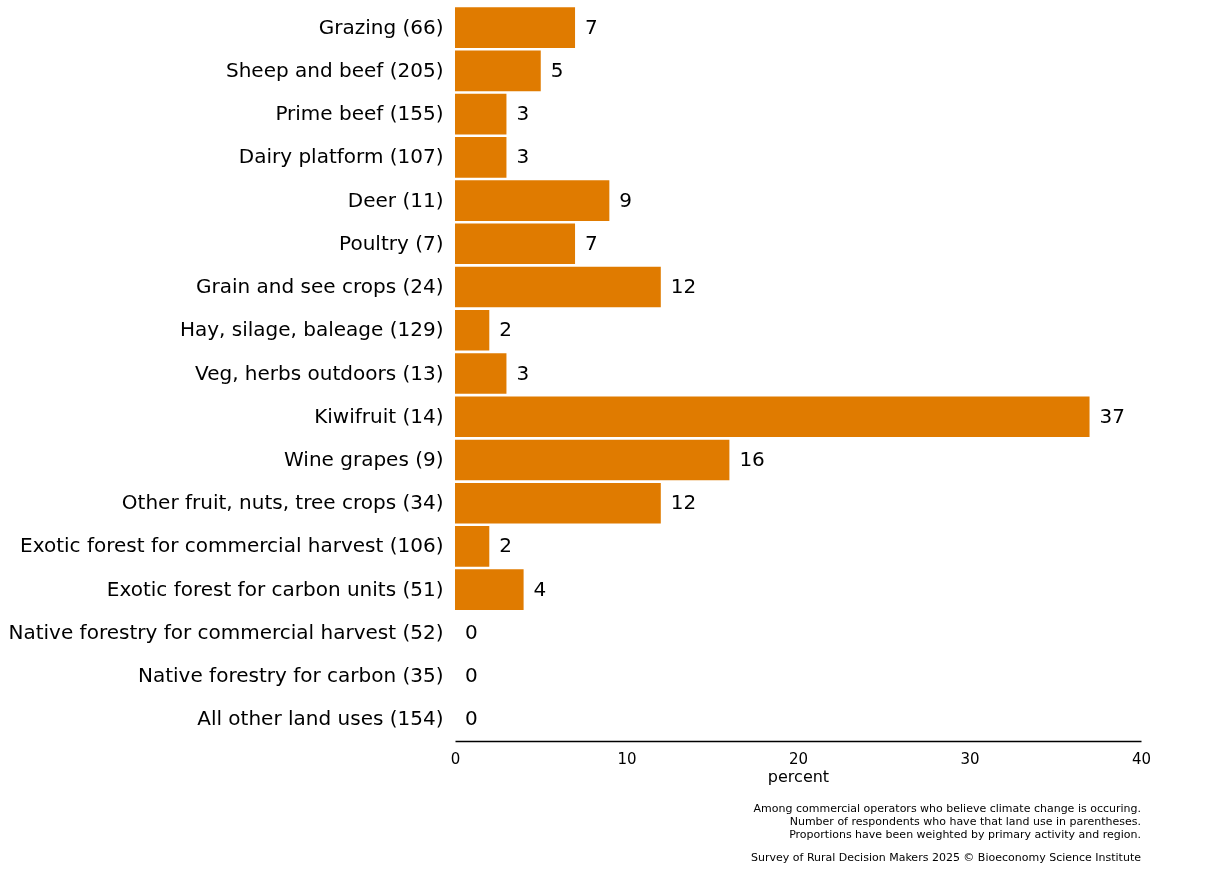 Image resolution: width=1225 pixels, height=883 pixels. I want to click on data-label: 4, so click(540, 588).